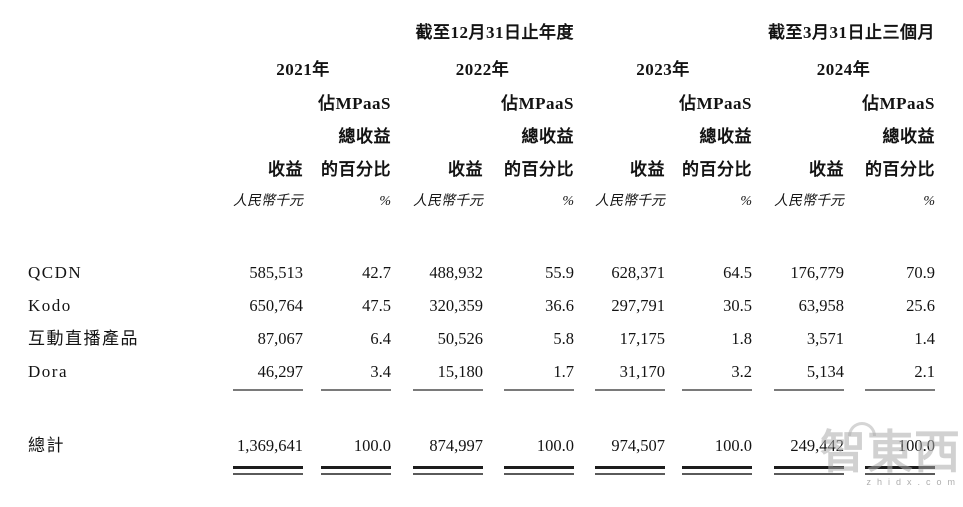 The height and width of the screenshot is (507, 963). I want to click on period-quarter-header: 截至3月31日止三個月, so click(851, 32).